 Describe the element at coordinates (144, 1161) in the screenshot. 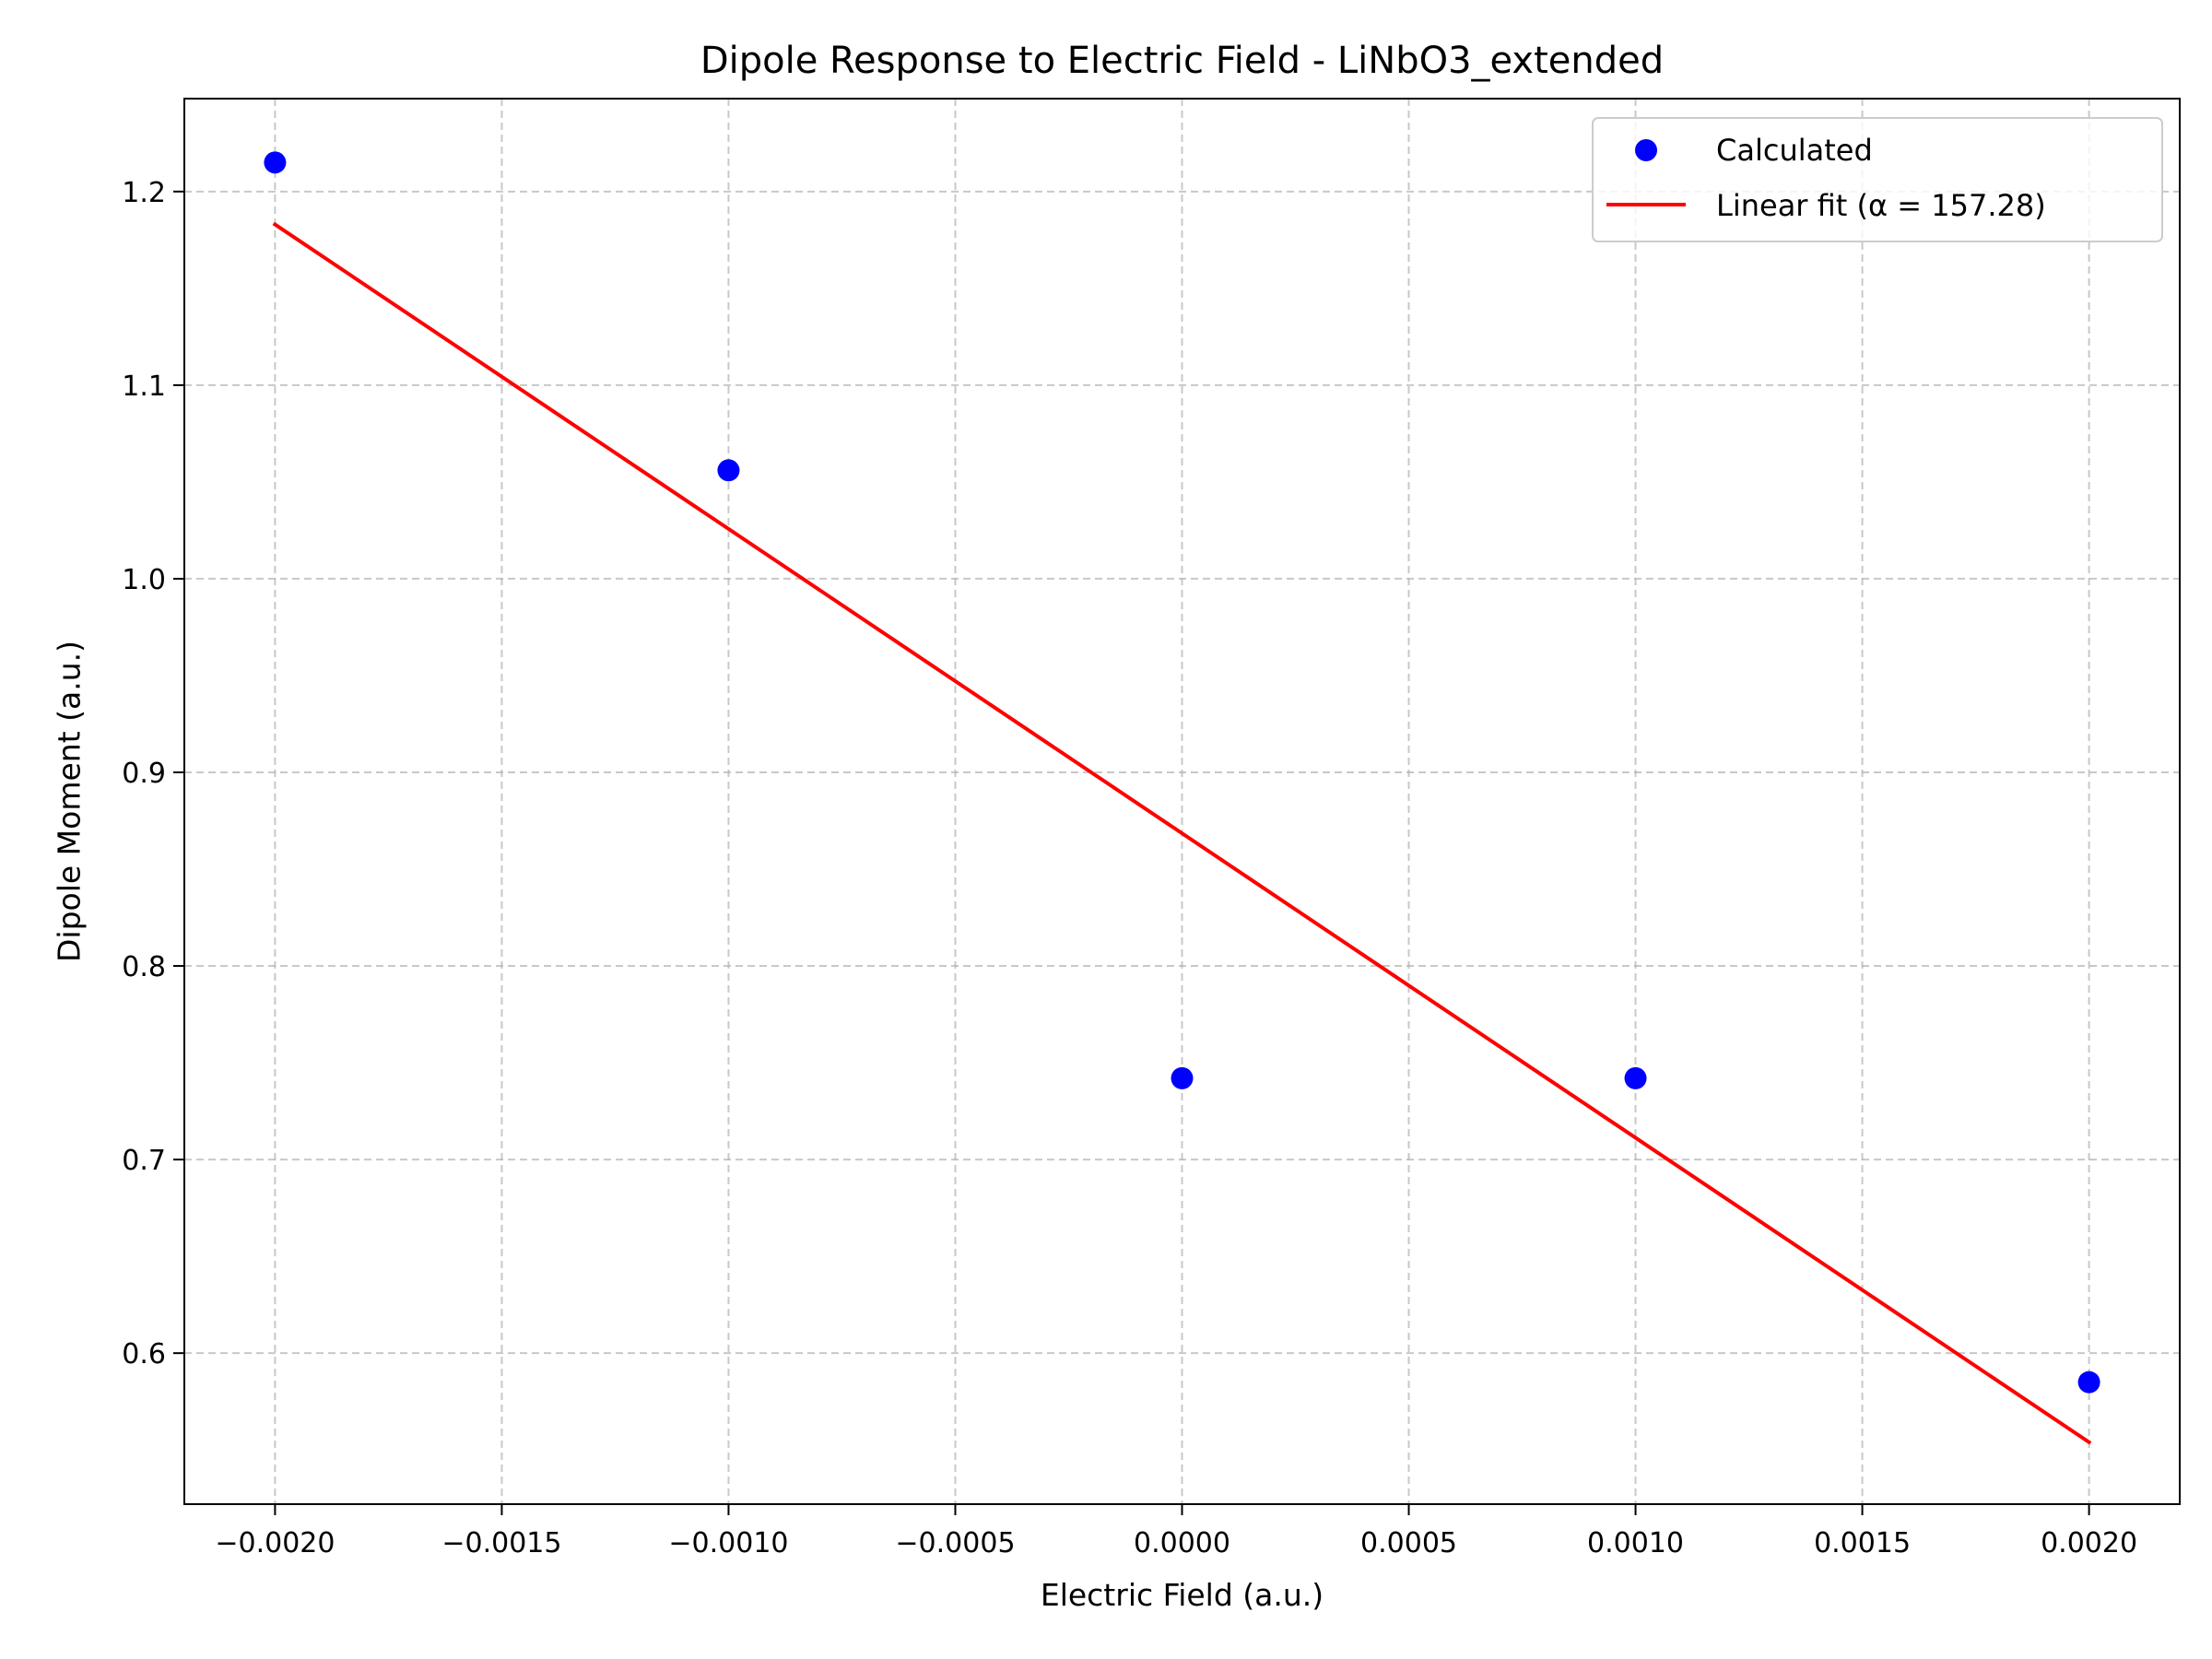

I see `y-tick-label: 0.7` at that location.